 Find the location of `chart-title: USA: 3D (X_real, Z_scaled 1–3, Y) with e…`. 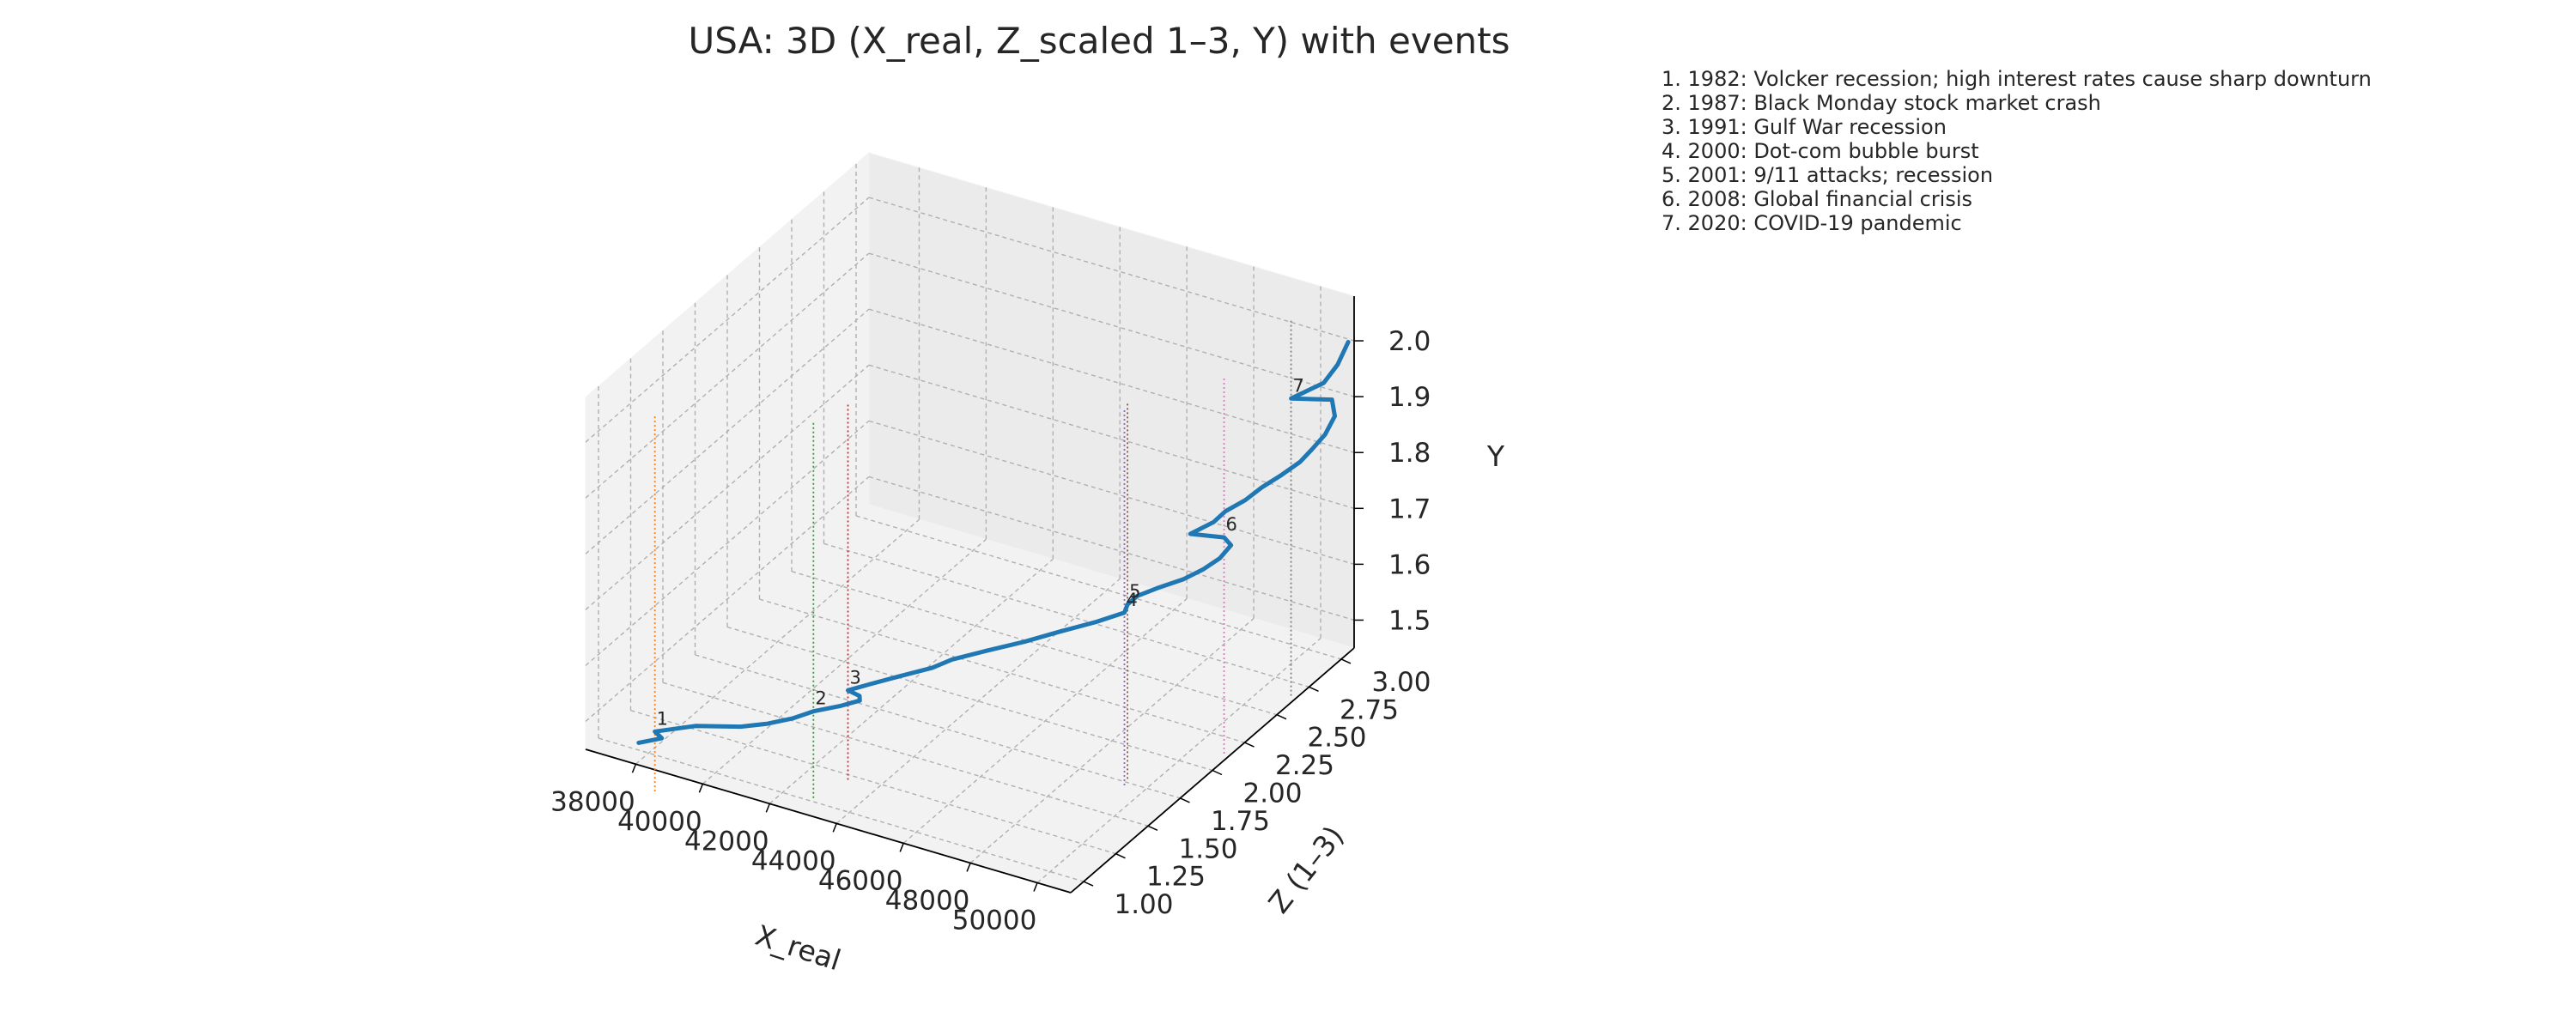

chart-title: USA: 3D (X_real, Z_scaled 1–3, Y) with e… is located at coordinates (1099, 41).